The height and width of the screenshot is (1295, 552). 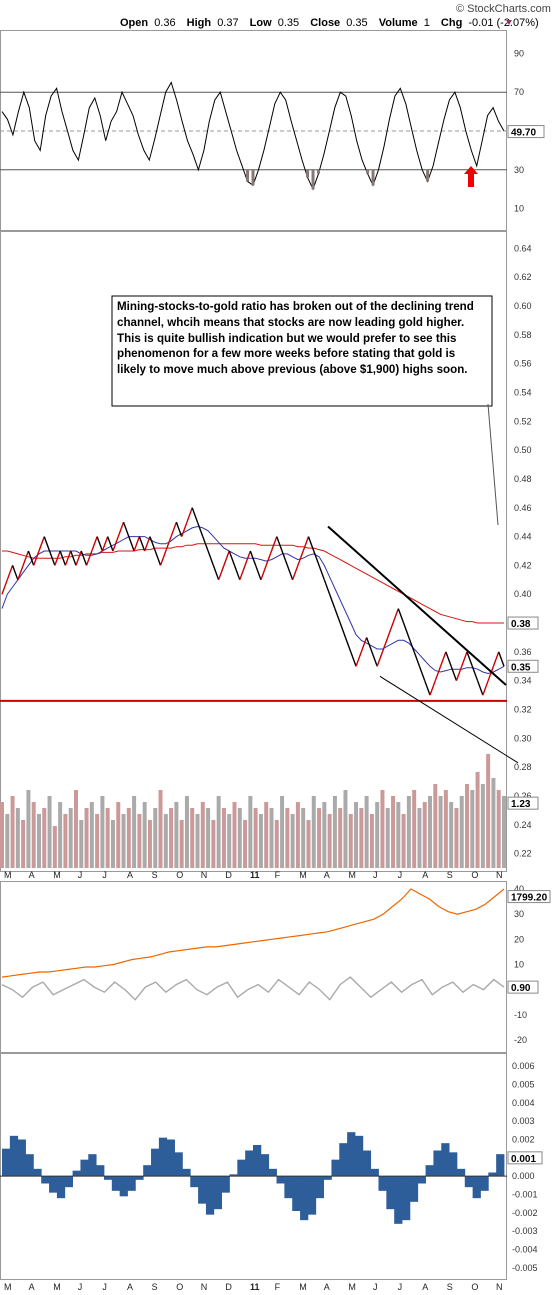 What do you see at coordinates (199, 23) in the screenshot?
I see `high-label: High` at bounding box center [199, 23].